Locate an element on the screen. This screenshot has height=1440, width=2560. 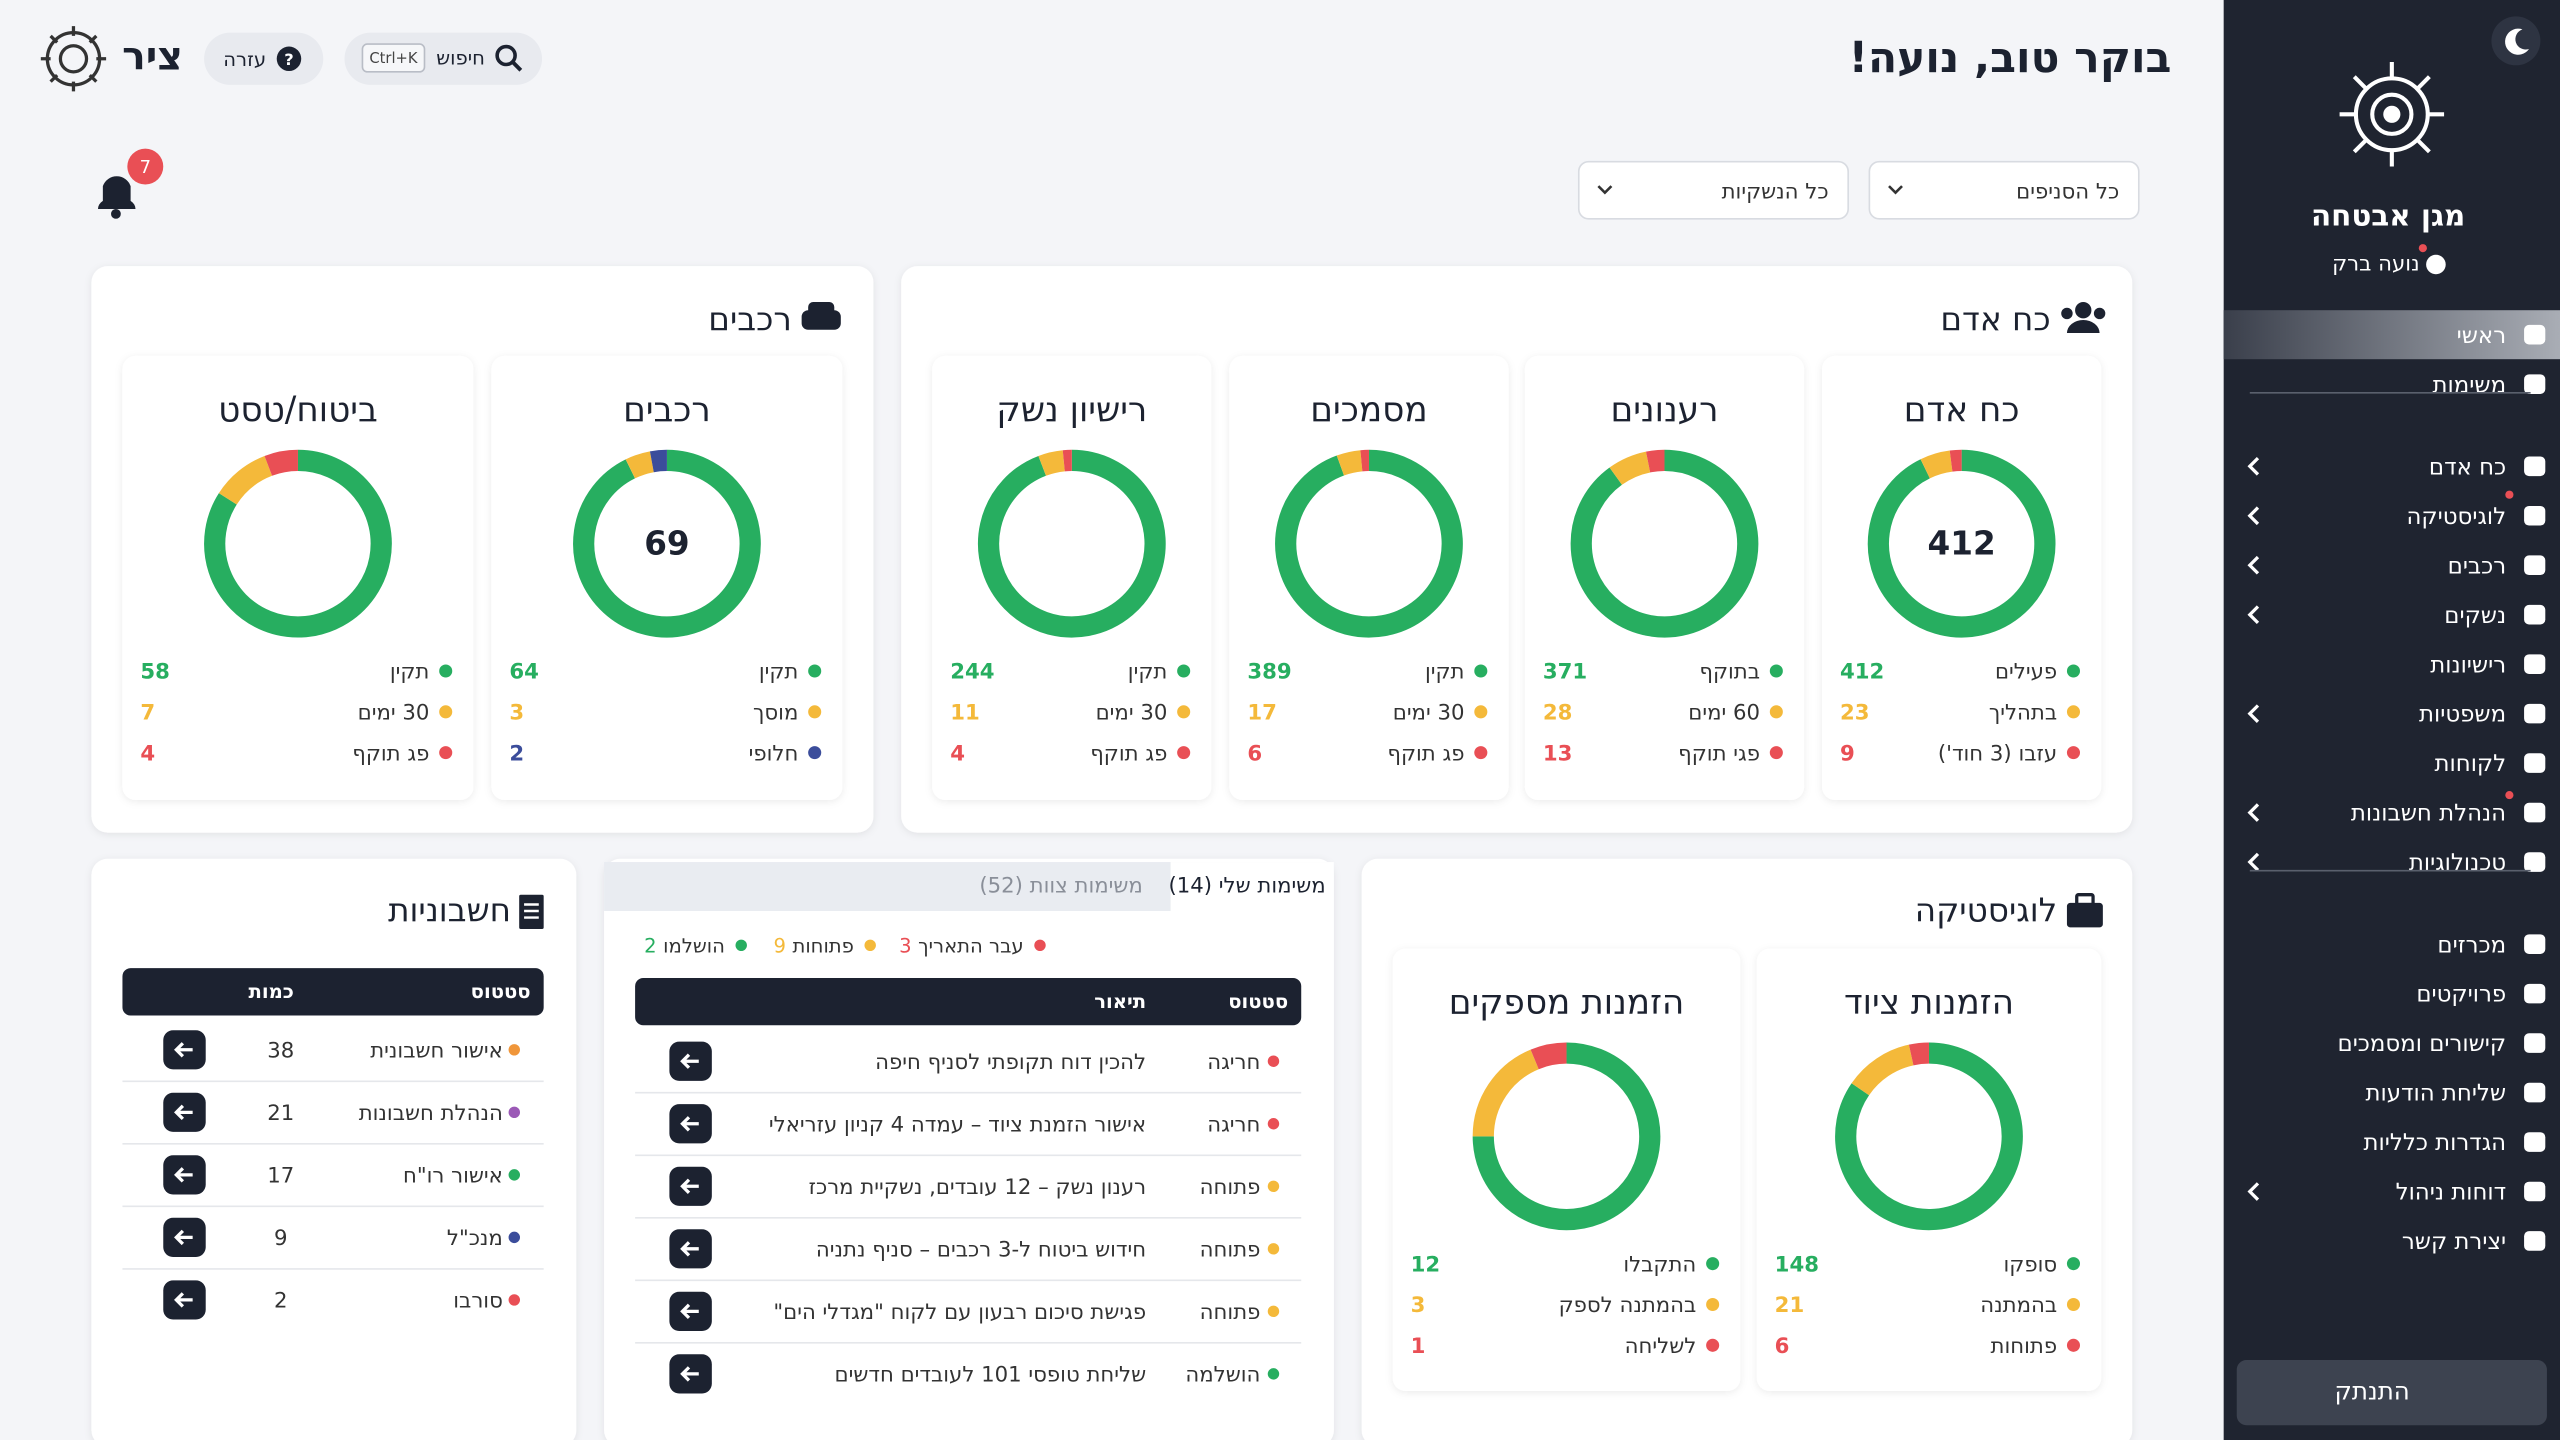
status: אישור חשבונית is located at coordinates (436, 1050).